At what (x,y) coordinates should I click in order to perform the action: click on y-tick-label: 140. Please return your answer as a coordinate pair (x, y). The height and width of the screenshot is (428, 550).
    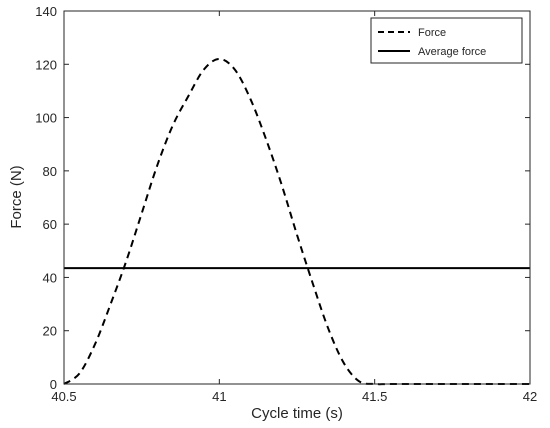
    Looking at the image, I should click on (46, 11).